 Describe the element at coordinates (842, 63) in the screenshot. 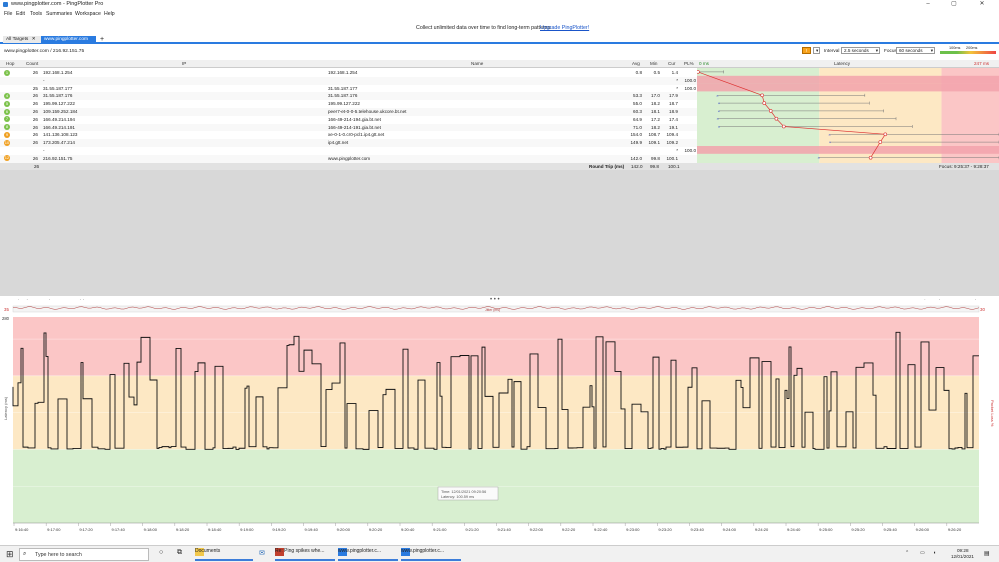

I see `col-latency: Latency` at that location.